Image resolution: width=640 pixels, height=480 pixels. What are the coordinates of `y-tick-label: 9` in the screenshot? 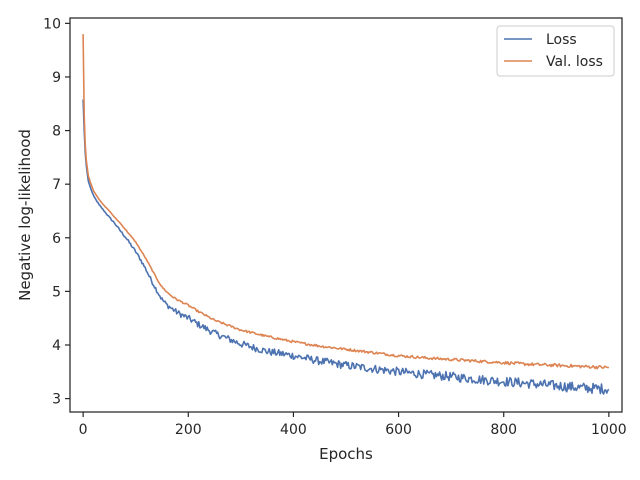 It's located at (56, 78).